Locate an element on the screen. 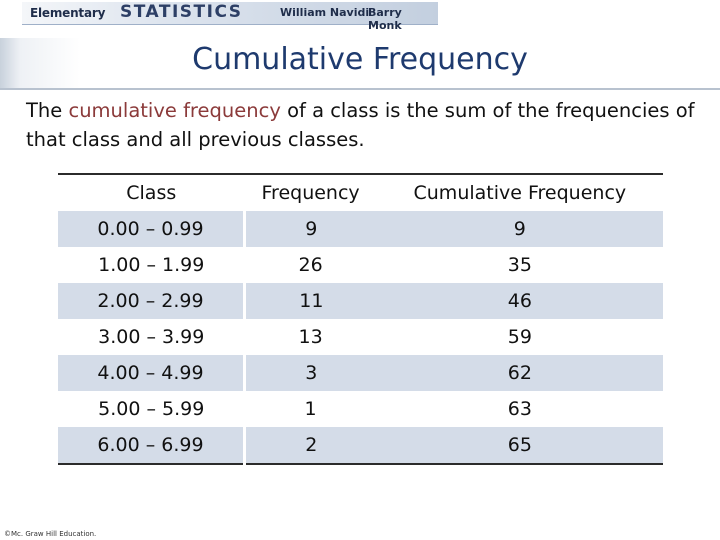 This screenshot has height=540, width=720. table-row: 0.00 – 0.99 9 9 is located at coordinates (360, 229).